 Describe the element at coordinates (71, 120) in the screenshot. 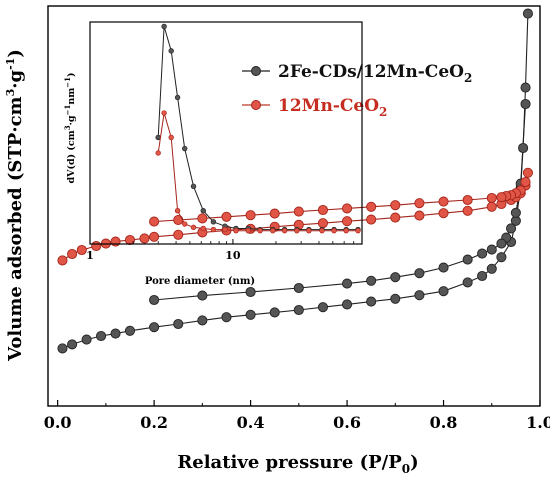

I see `inset-y-label-mid: ·g` at that location.